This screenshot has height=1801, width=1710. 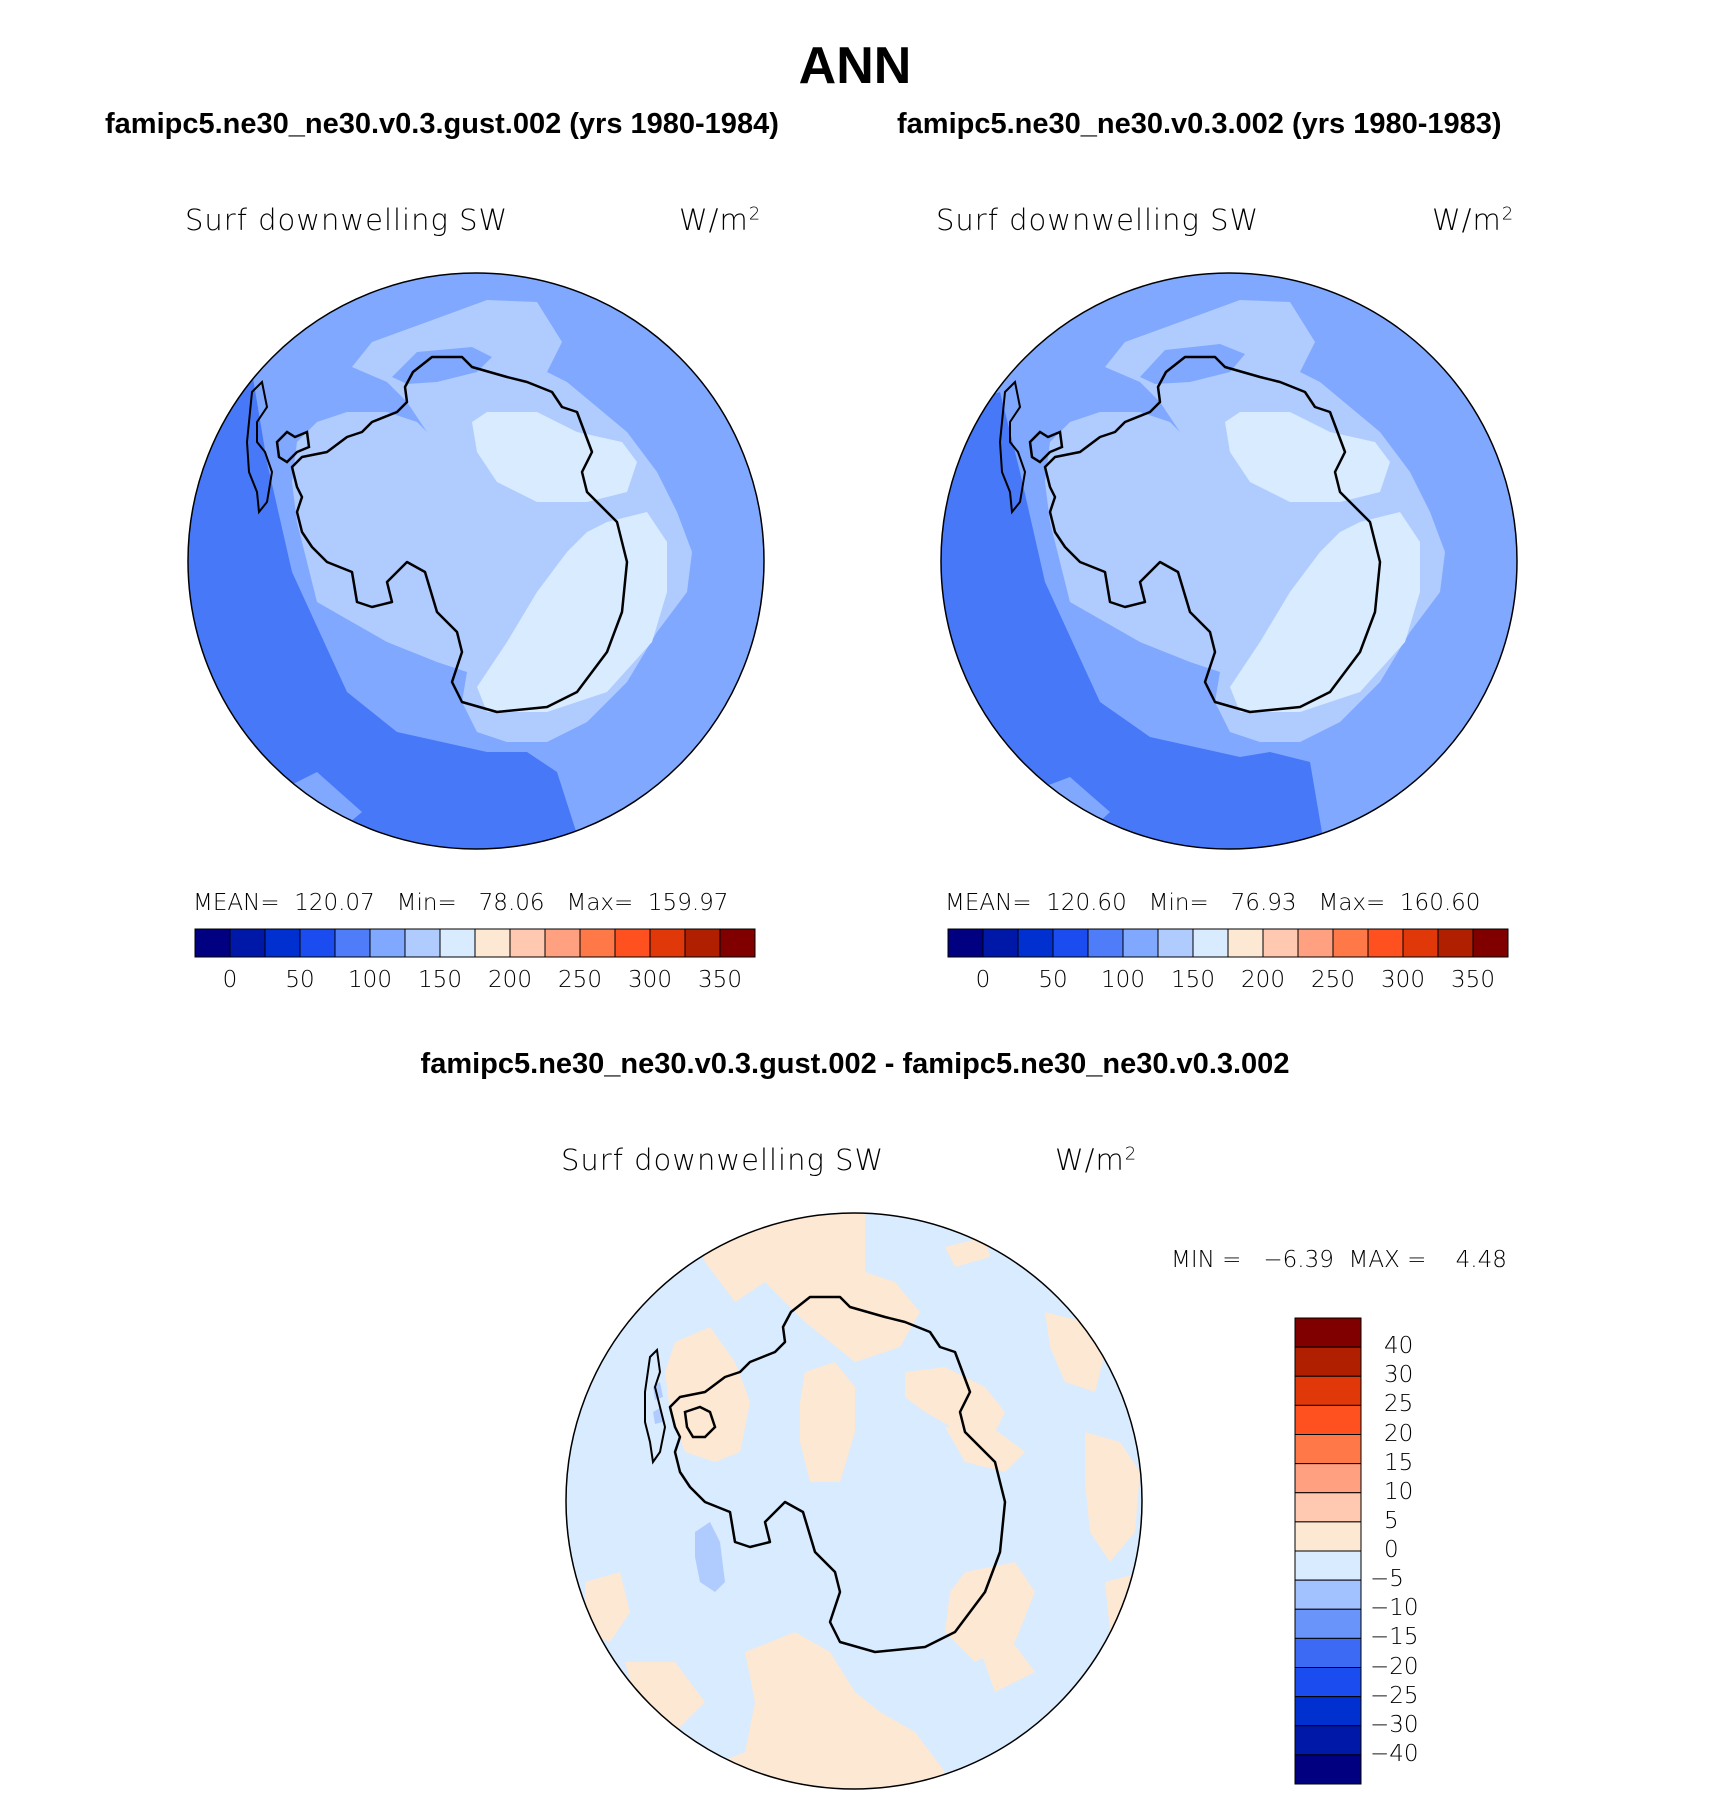 What do you see at coordinates (1098, 220) in the screenshot?
I see `panel2-variable: Surf downwelling SW` at bounding box center [1098, 220].